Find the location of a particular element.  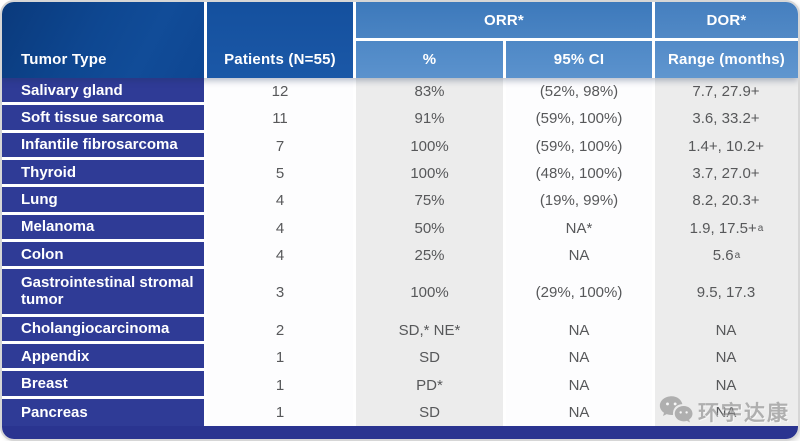

orr-ci-cell: (29%, 100%) is located at coordinates (579, 293).